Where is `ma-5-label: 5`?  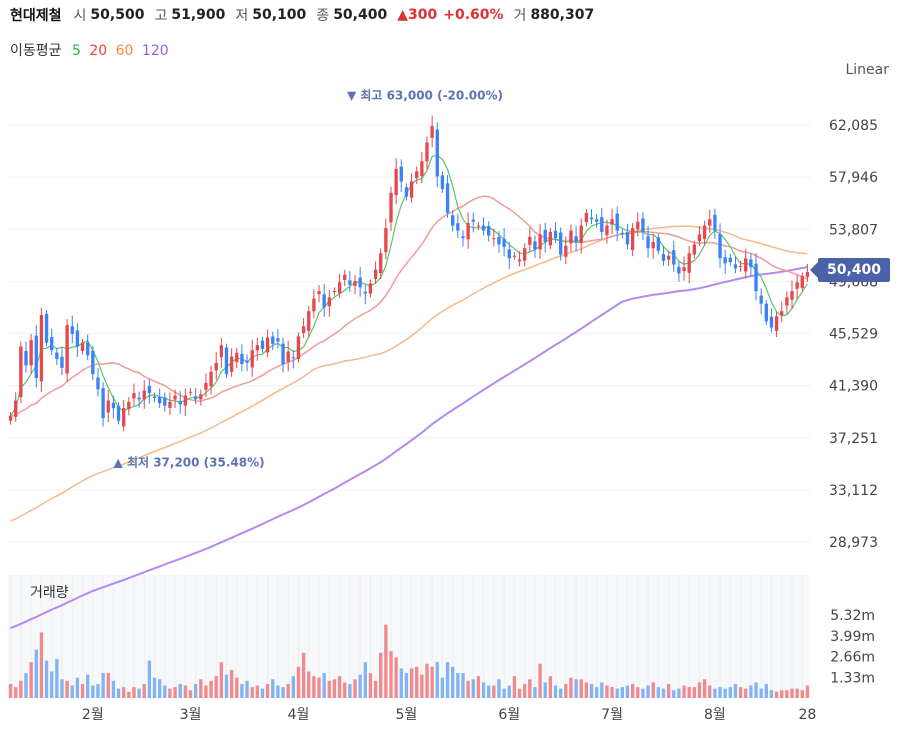 ma-5-label: 5 is located at coordinates (76, 51).